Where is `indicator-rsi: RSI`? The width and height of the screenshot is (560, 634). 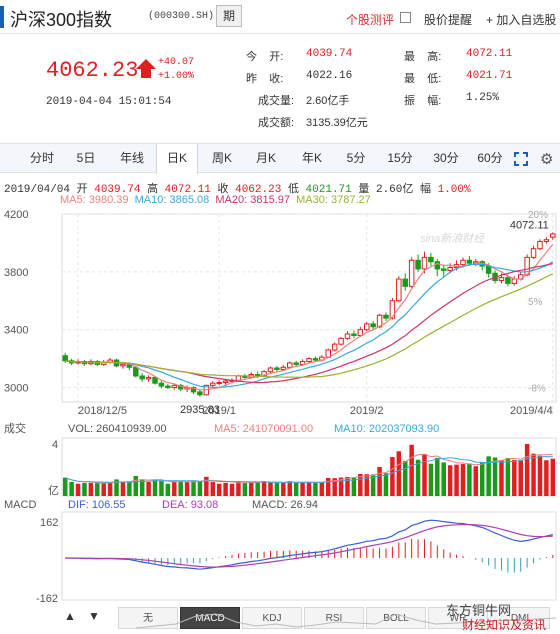
indicator-rsi: RSI is located at coordinates (334, 618).